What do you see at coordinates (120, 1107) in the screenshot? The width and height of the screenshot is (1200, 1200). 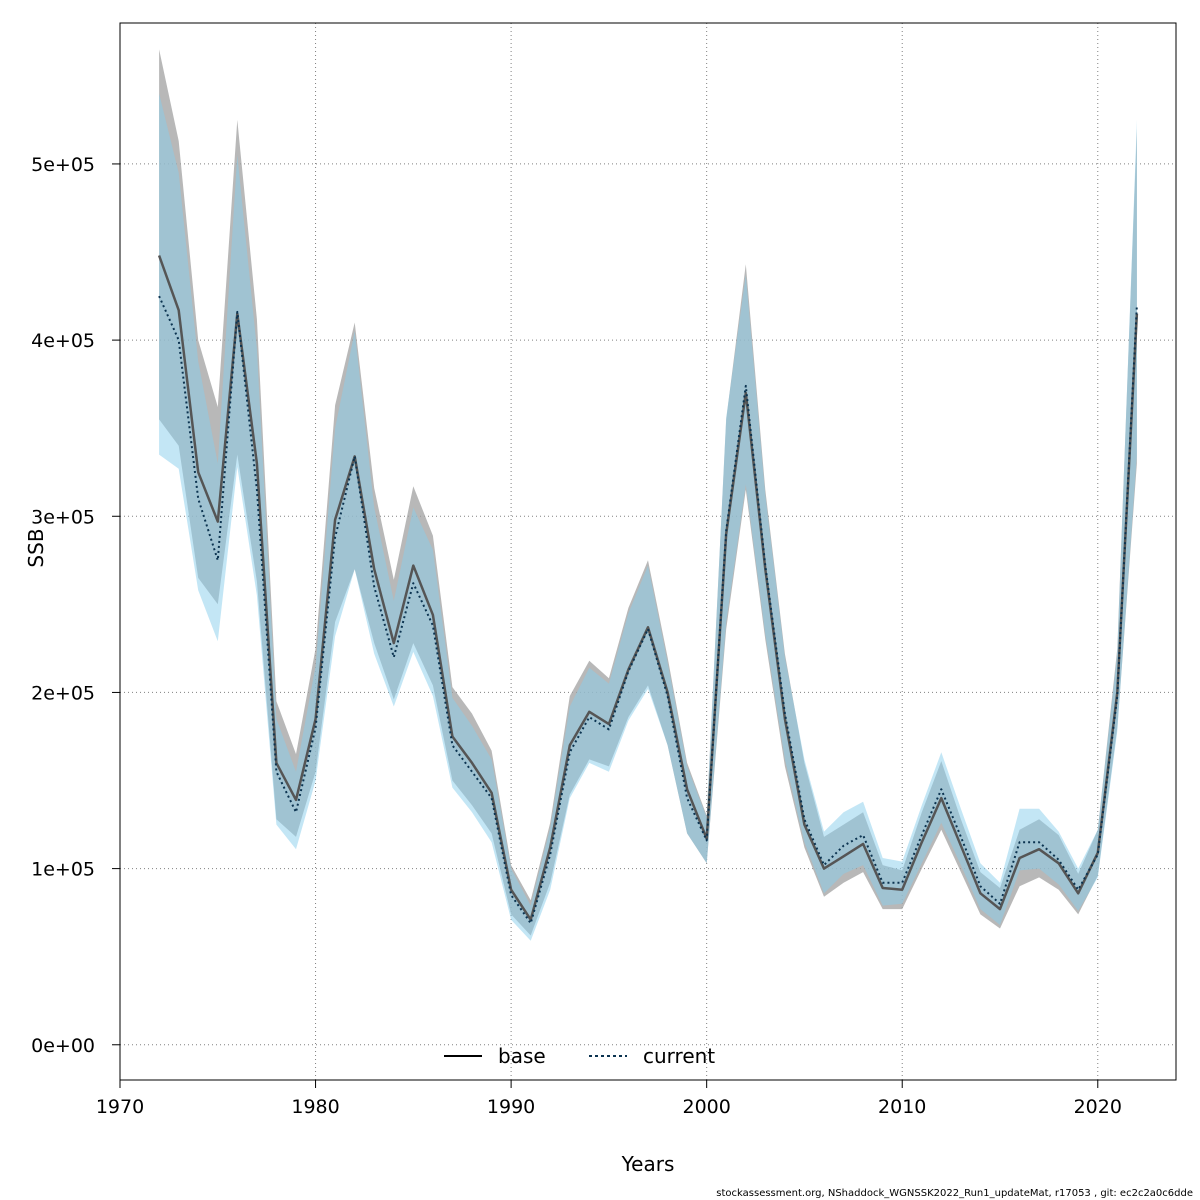 I see `x-tick-label: 1970` at bounding box center [120, 1107].